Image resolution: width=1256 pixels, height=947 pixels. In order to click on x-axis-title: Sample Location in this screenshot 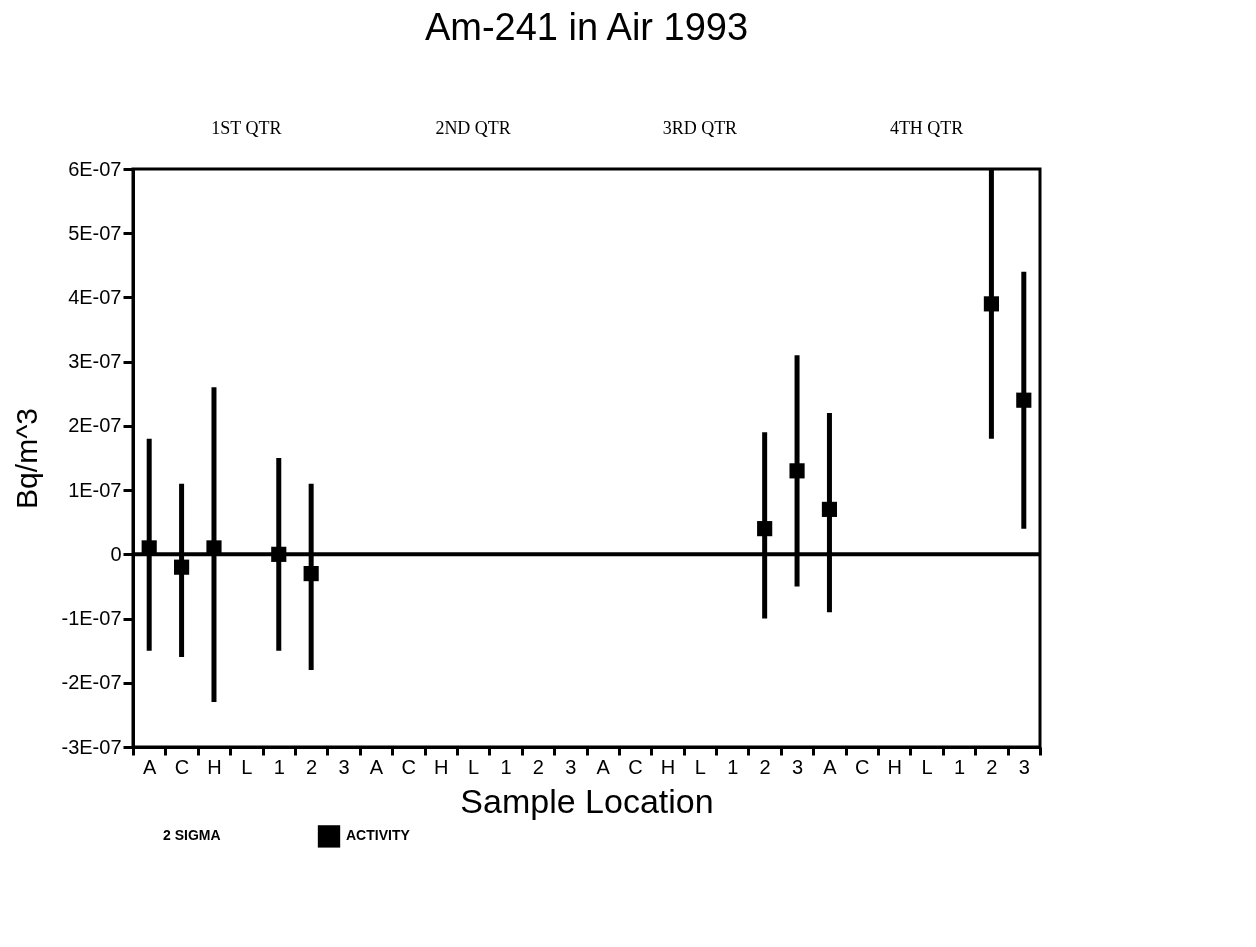, I will do `click(587, 800)`.